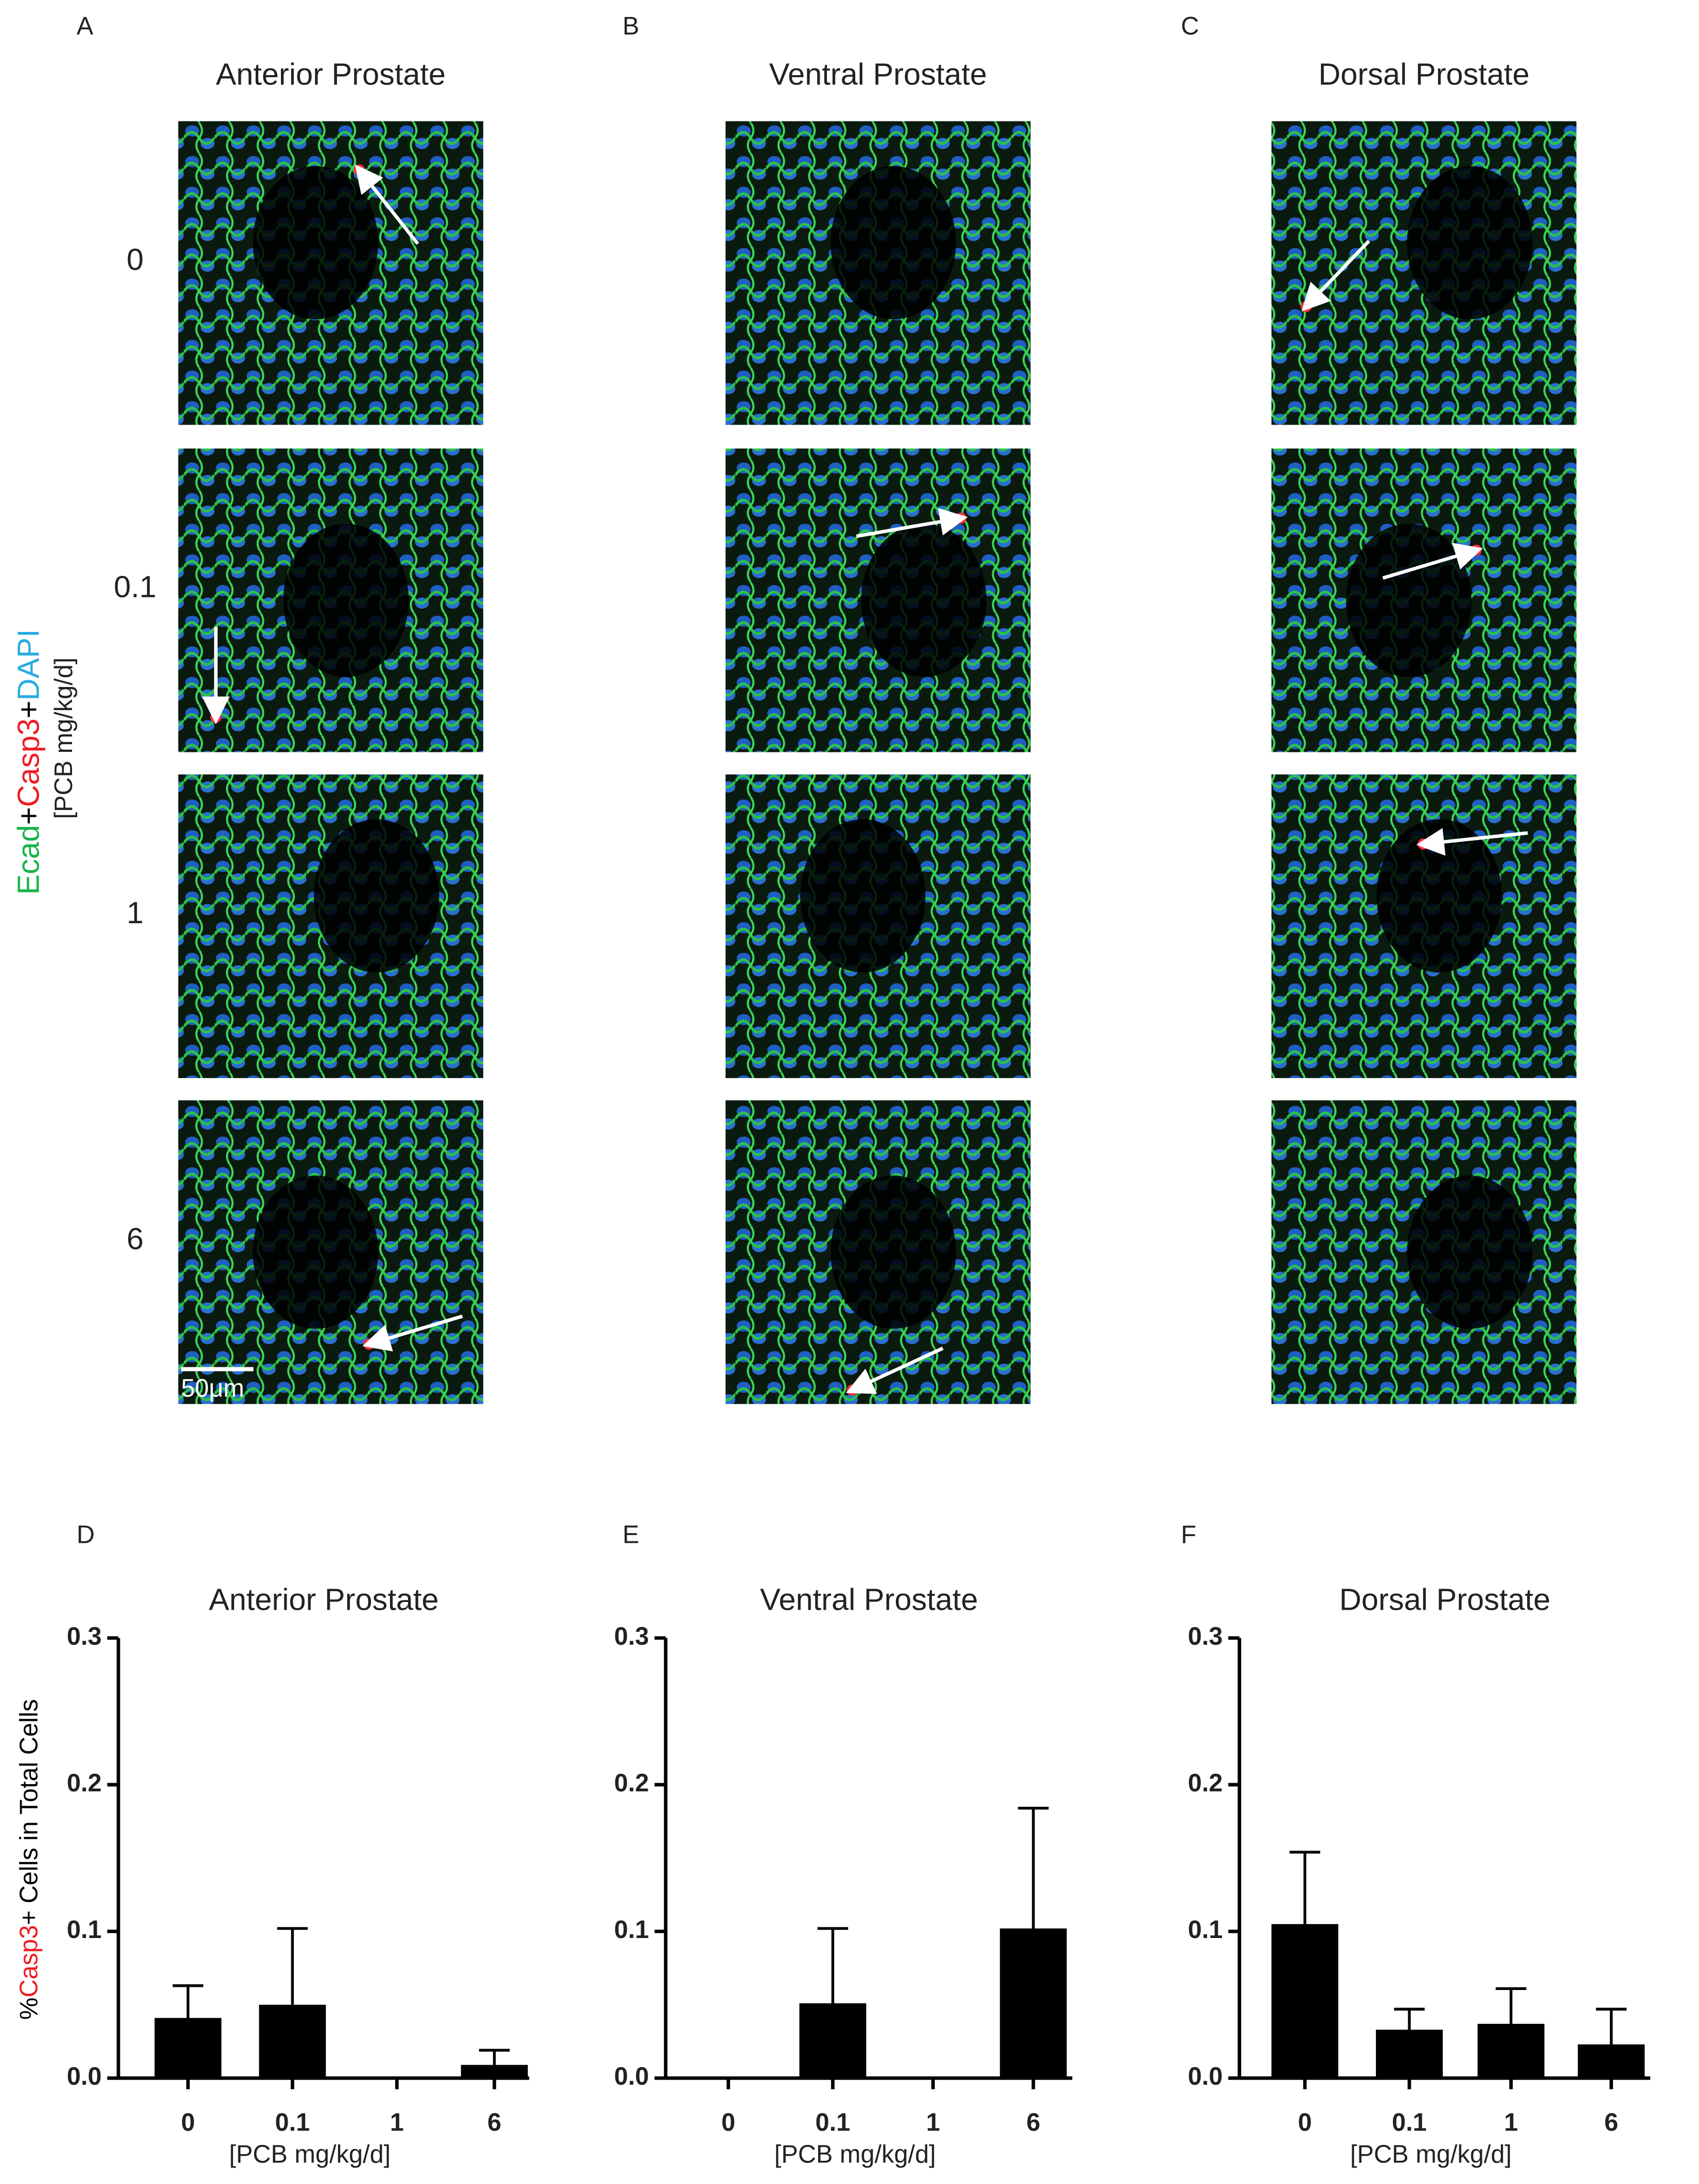 The height and width of the screenshot is (2184, 1699). Describe the element at coordinates (29, 2009) in the screenshot. I see `y-axis-label-part: %` at that location.